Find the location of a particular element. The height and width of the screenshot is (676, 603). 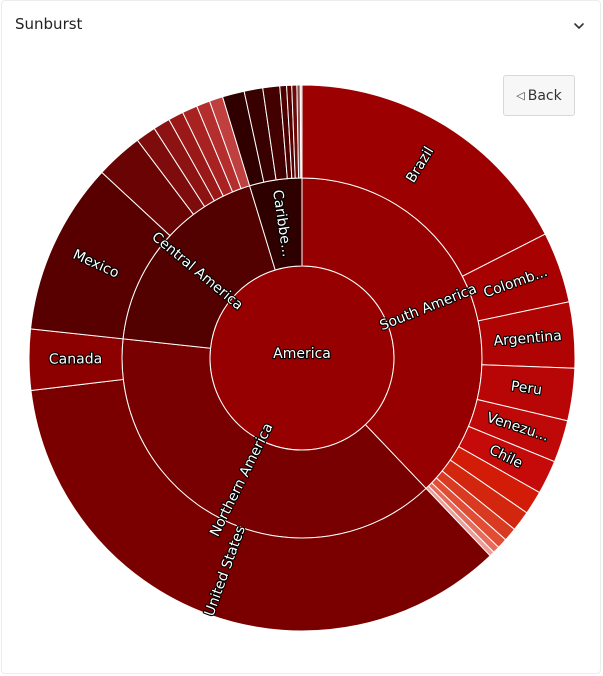

chevron-down-icon is located at coordinates (579, 26).